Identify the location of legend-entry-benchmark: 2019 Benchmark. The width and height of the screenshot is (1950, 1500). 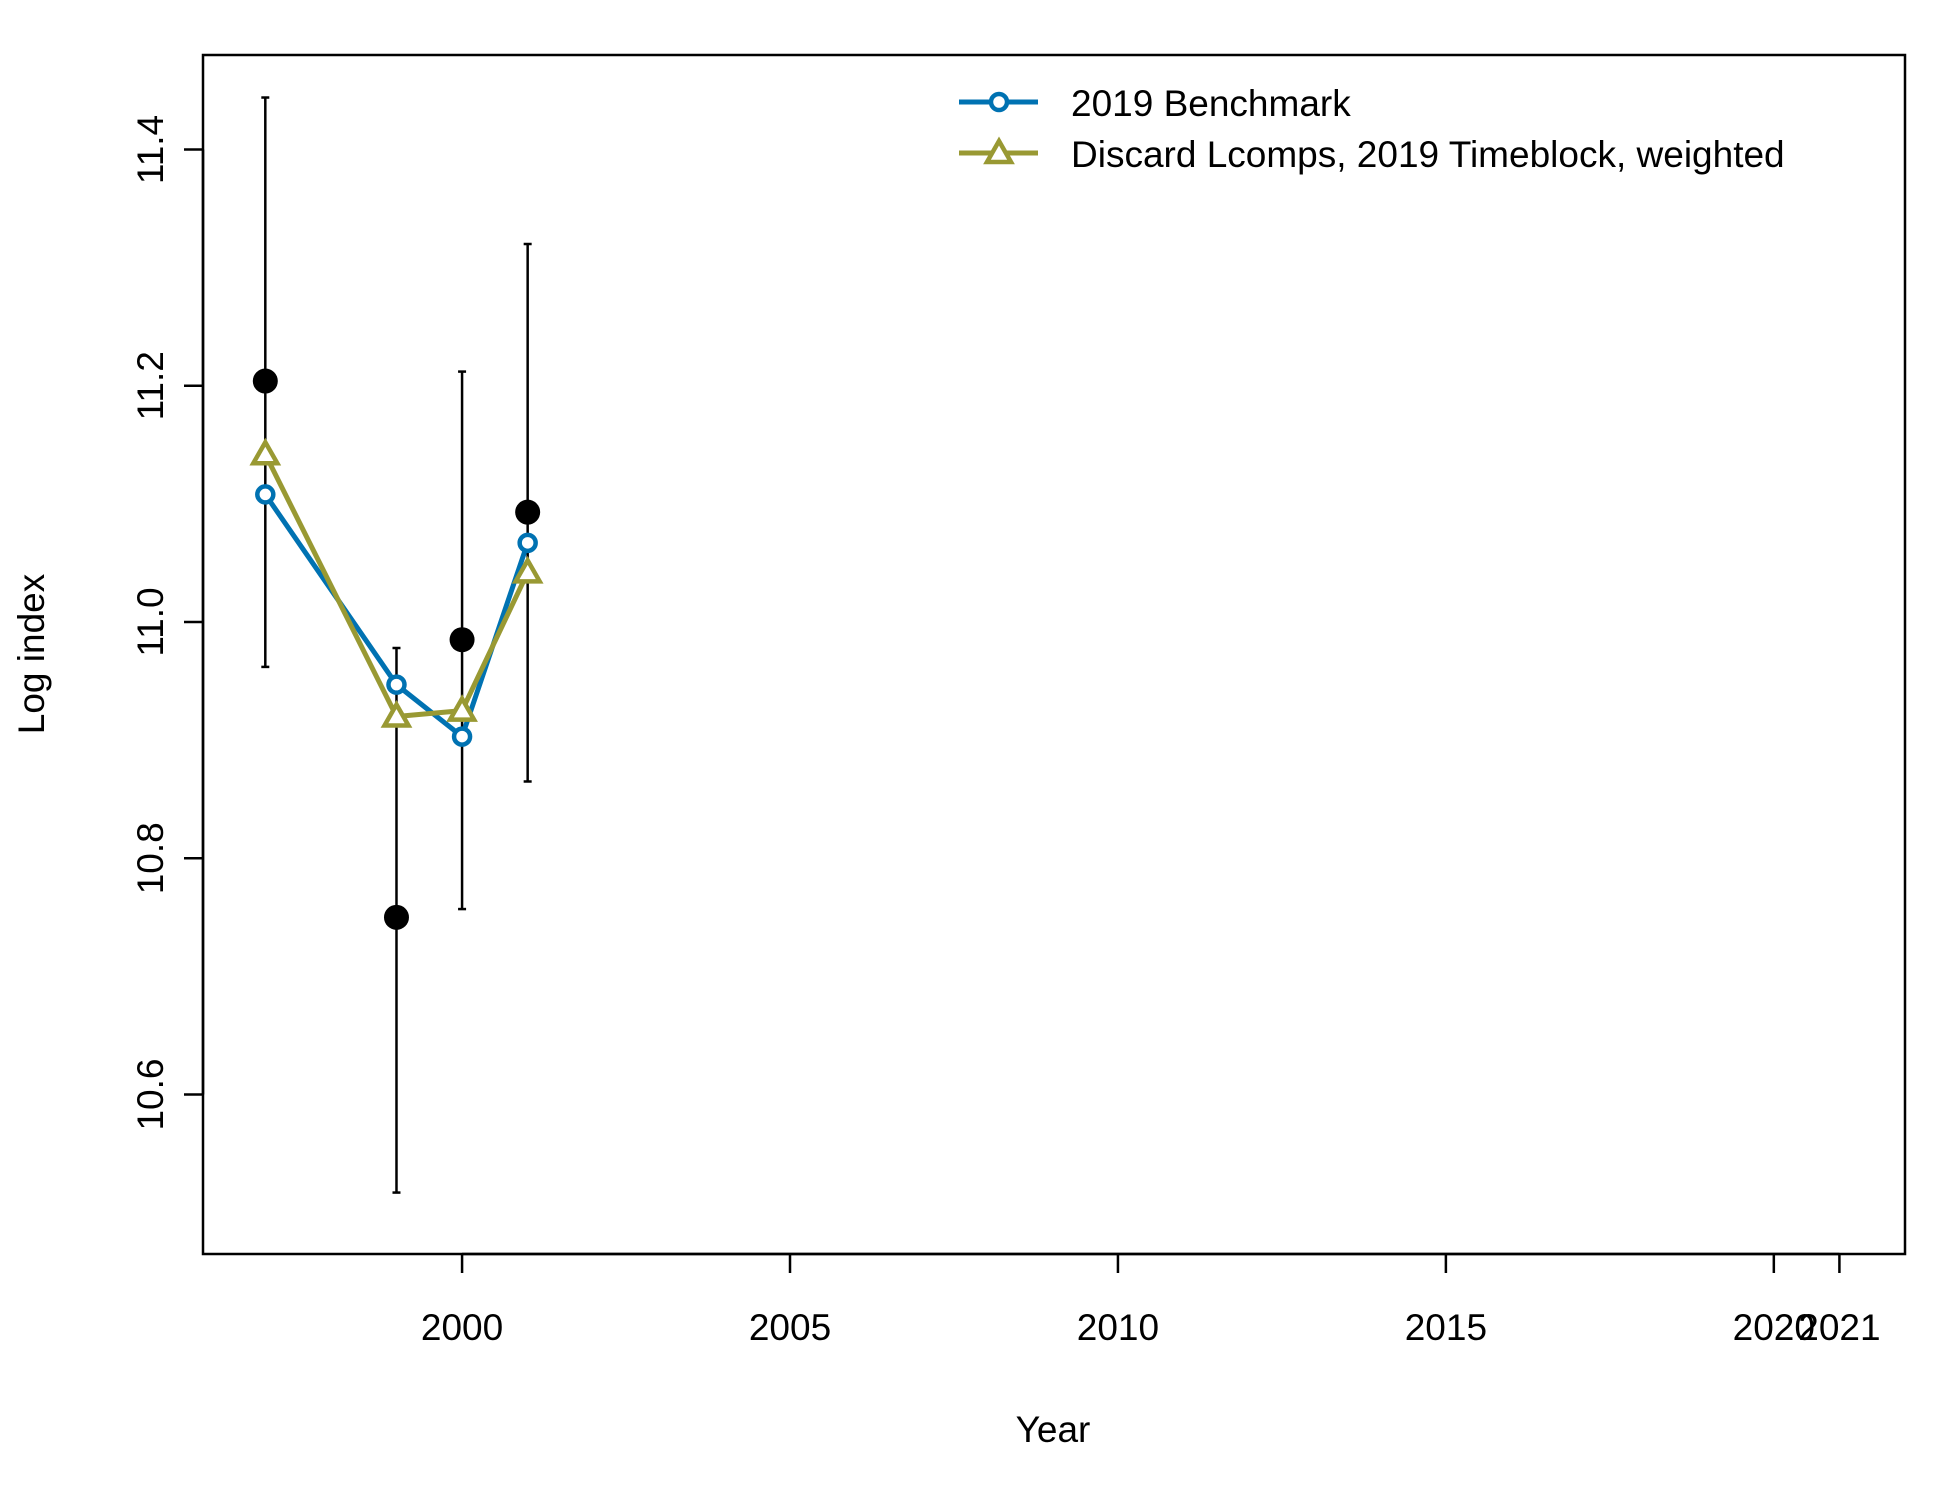
(1155, 103).